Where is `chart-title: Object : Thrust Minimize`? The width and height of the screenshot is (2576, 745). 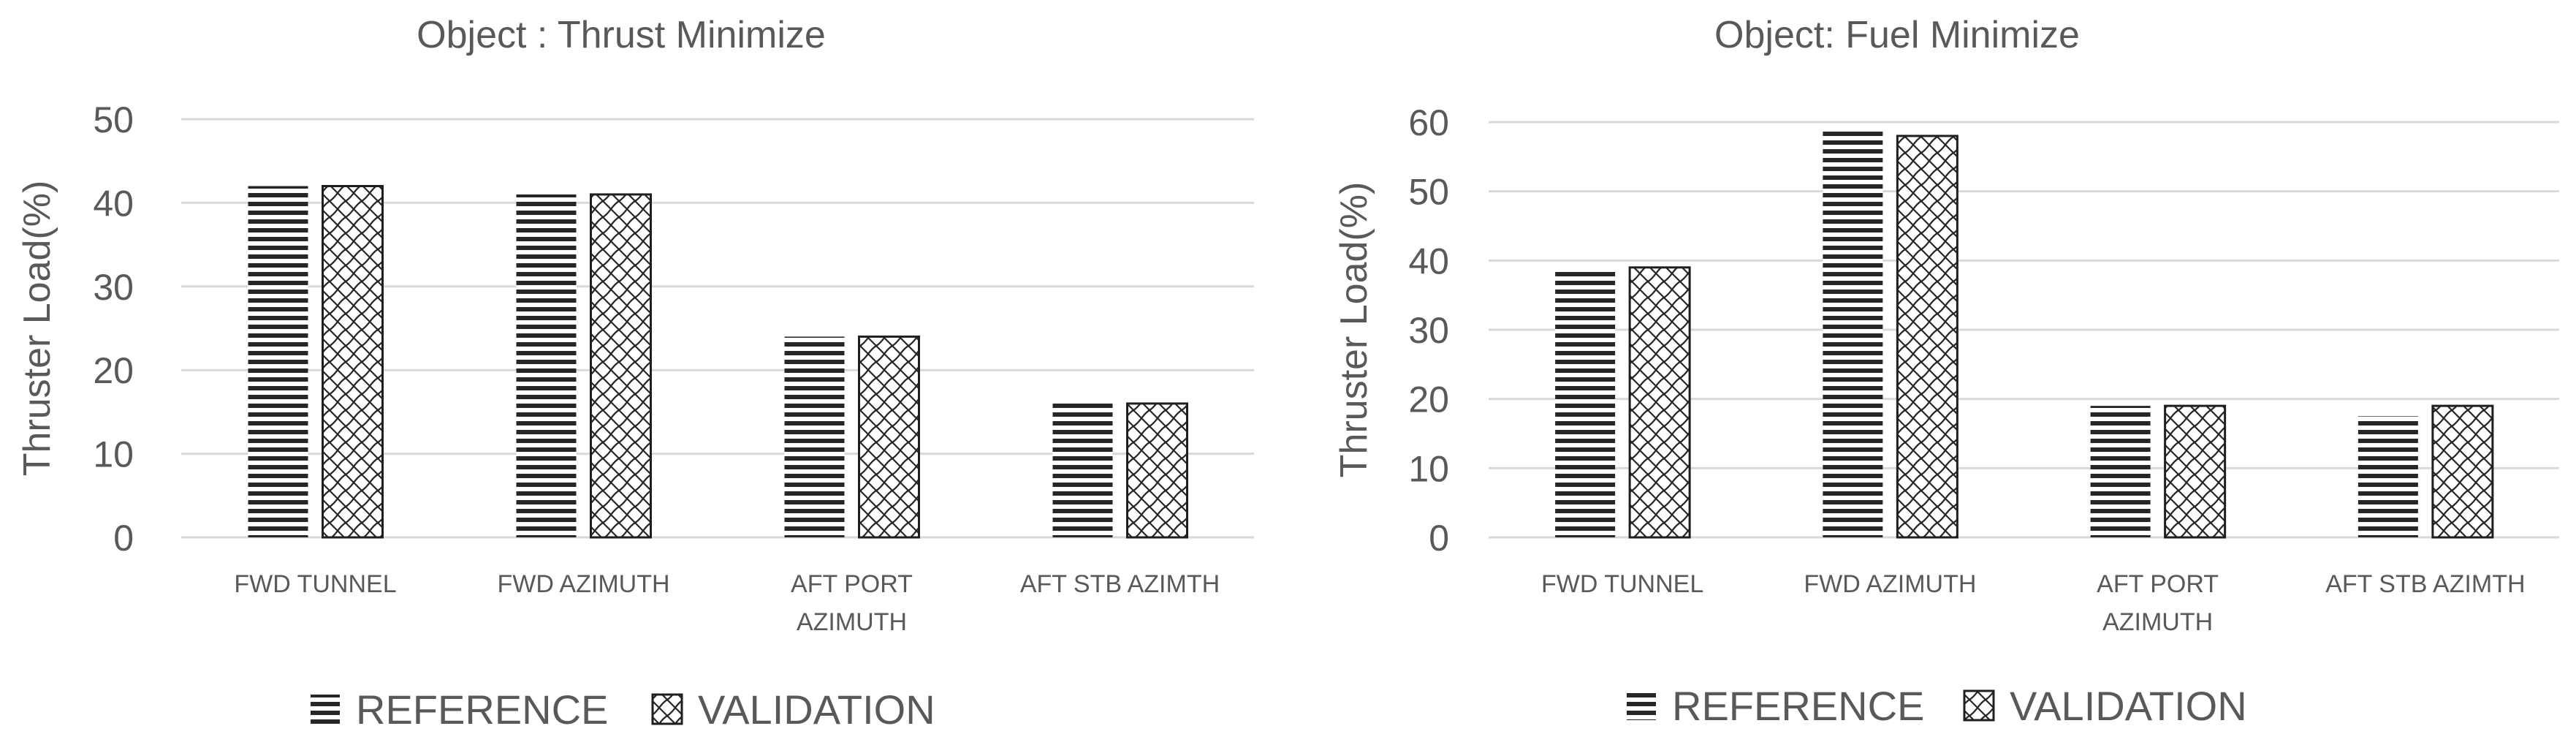 chart-title: Object : Thrust Minimize is located at coordinates (621, 35).